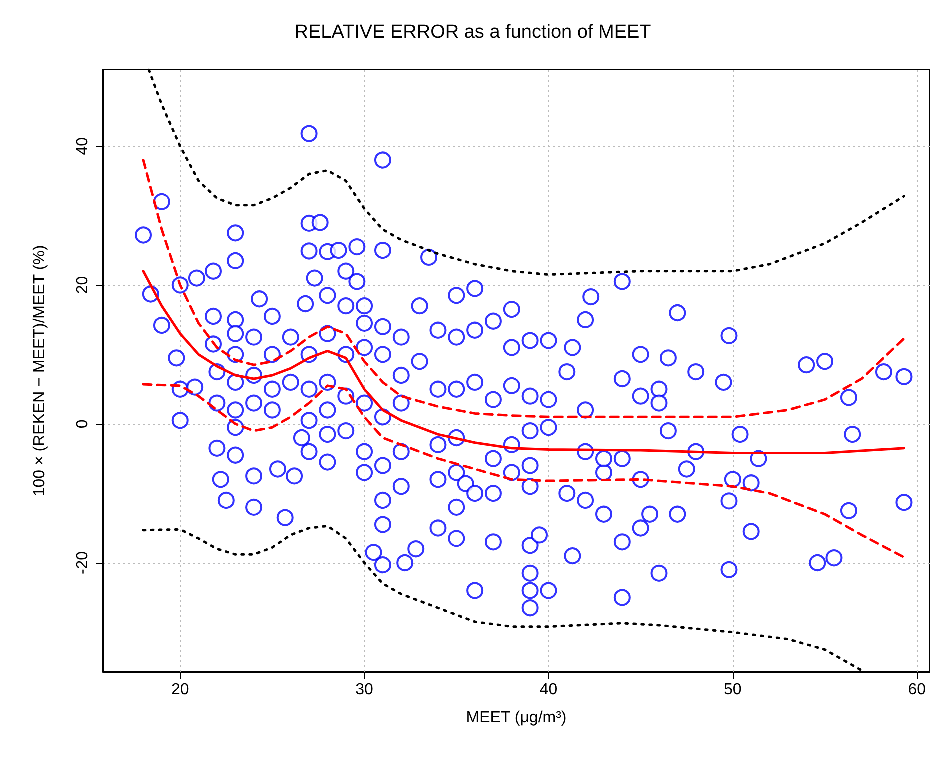 This screenshot has height=758, width=948. What do you see at coordinates (180, 690) in the screenshot?
I see `x-tick-label: 20` at bounding box center [180, 690].